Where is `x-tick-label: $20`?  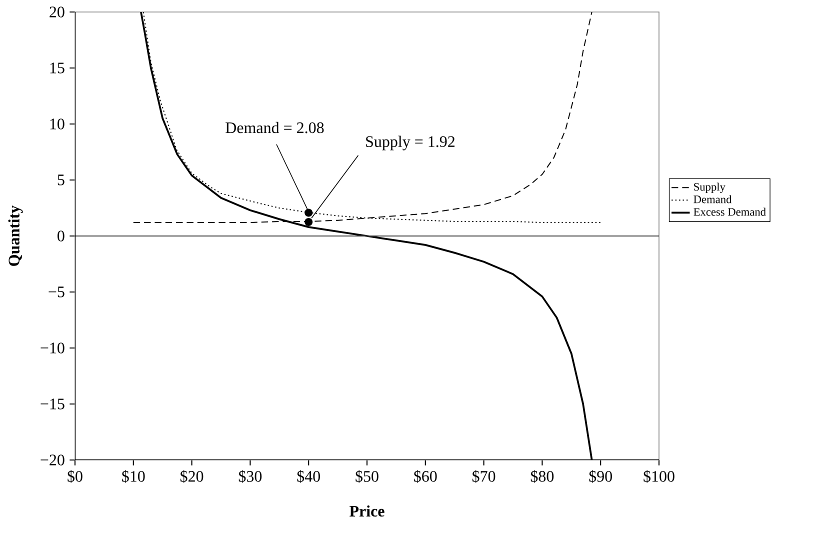
x-tick-label: $20 is located at coordinates (192, 476).